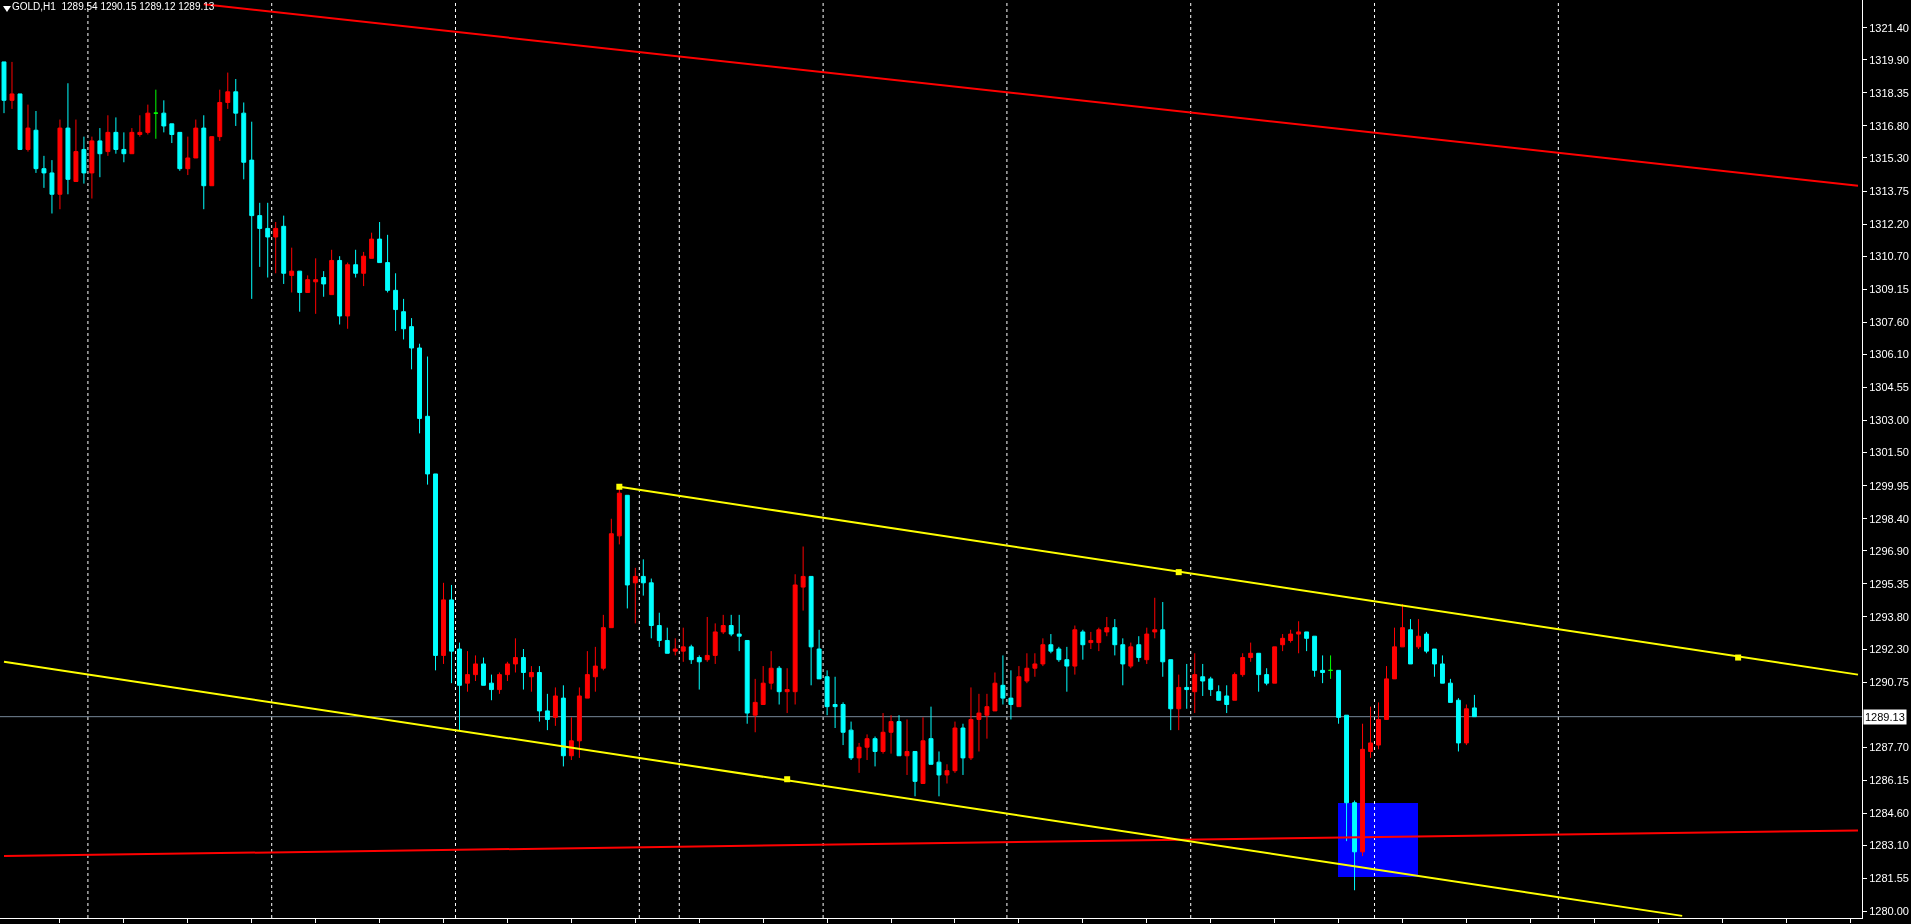 This screenshot has width=1911, height=924. What do you see at coordinates (1889, 845) in the screenshot?
I see `y-tick-label: 1283.10` at bounding box center [1889, 845].